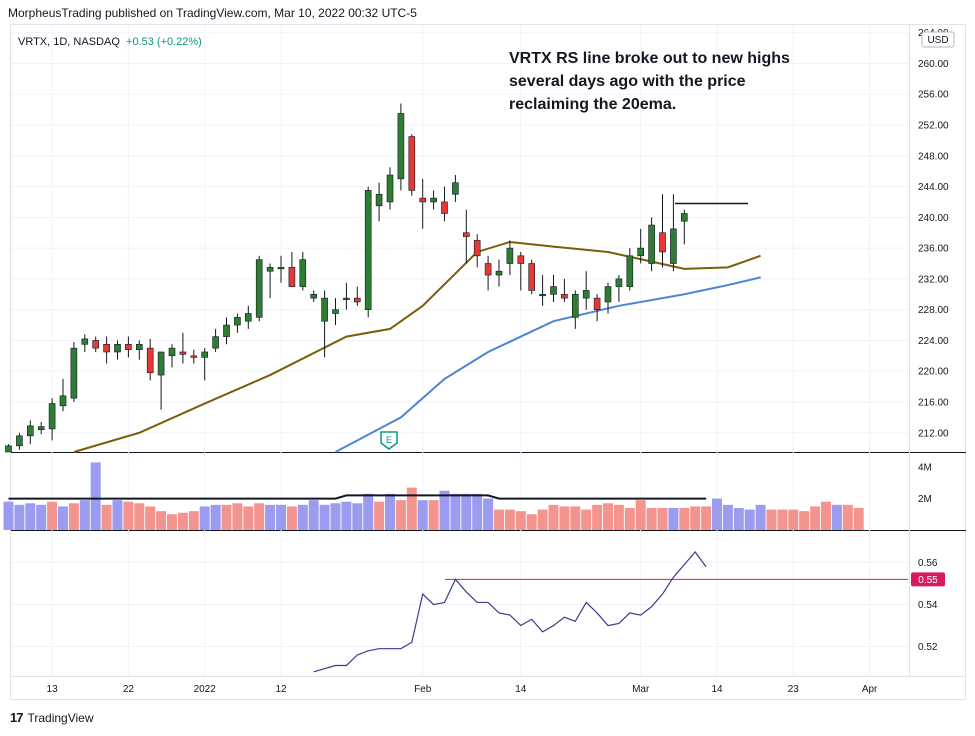  Describe the element at coordinates (933, 126) in the screenshot. I see `price-tick-label: 252.00` at that location.